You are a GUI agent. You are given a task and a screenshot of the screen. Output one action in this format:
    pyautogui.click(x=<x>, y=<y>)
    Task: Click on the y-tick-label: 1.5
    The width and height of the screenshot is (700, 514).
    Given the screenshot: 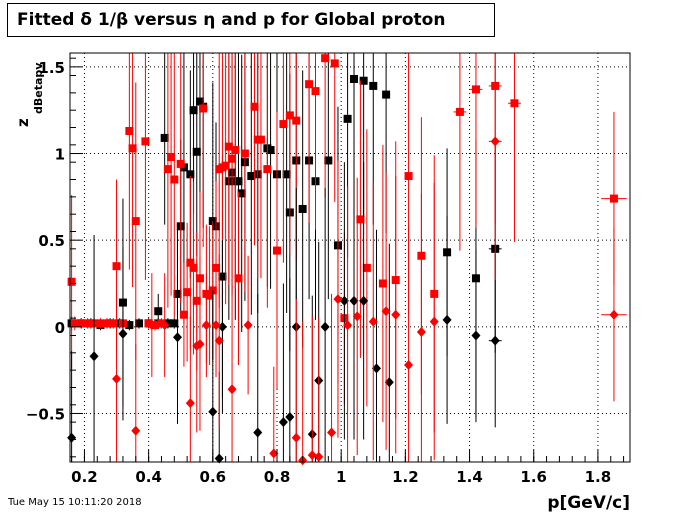 What is the action you would take?
    pyautogui.click(x=51, y=68)
    